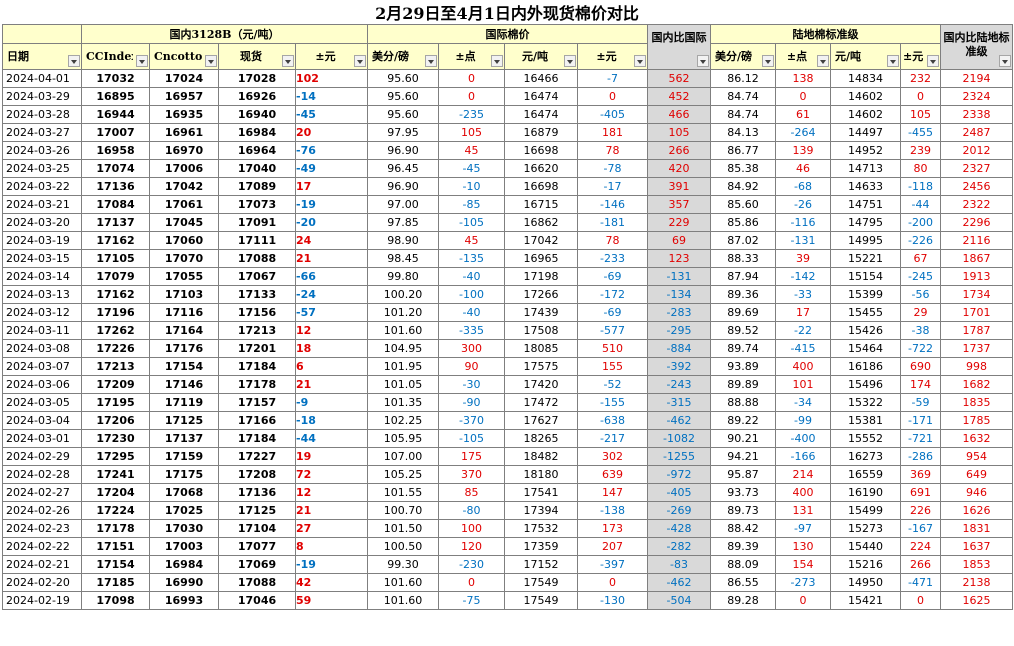 The width and height of the screenshot is (1014, 646). What do you see at coordinates (976, 132) in the screenshot?
I see `cell-landed-diff: 2487` at bounding box center [976, 132].